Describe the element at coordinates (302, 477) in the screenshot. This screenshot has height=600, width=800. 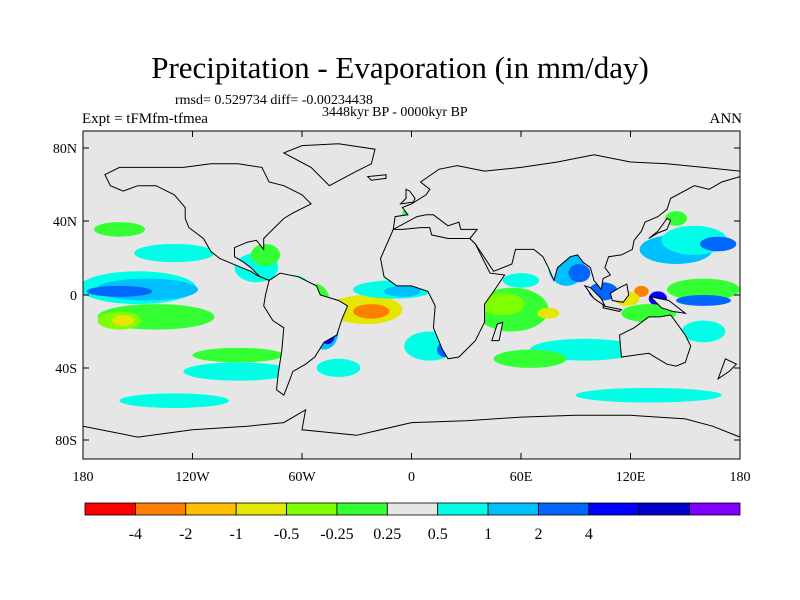
I see `x-tick-label: 60W` at that location.